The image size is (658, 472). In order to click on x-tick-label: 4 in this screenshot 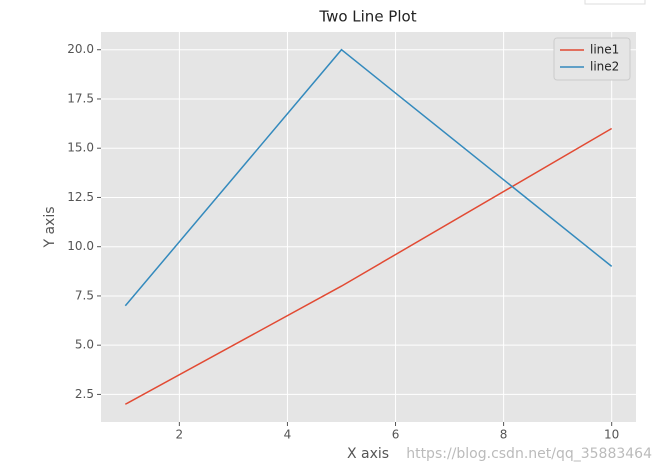, I will do `click(288, 435)`.